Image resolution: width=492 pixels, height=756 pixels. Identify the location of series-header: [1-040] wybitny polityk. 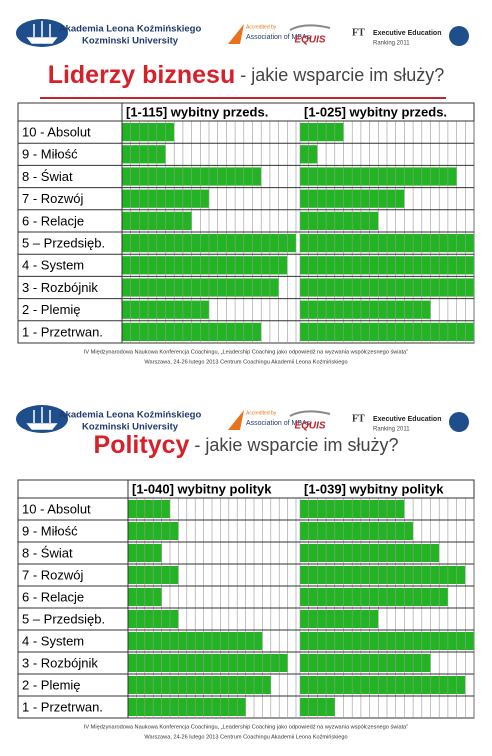
(202, 488).